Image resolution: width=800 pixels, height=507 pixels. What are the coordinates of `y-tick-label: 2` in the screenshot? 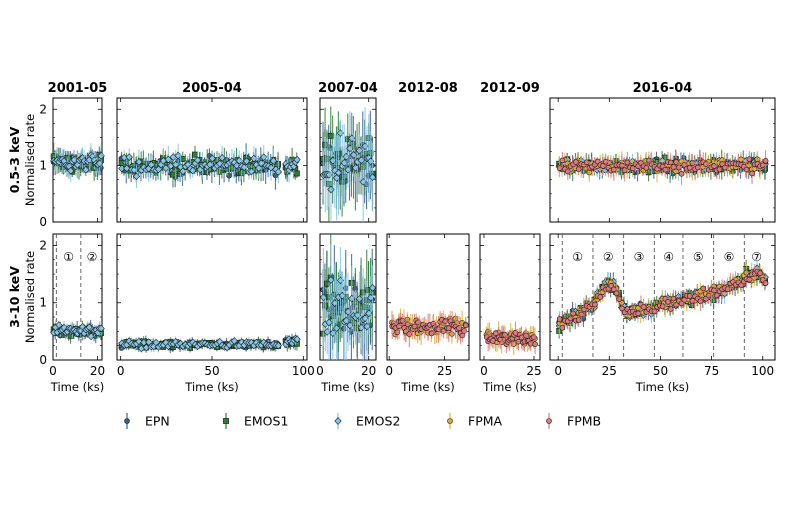 It's located at (43, 245).